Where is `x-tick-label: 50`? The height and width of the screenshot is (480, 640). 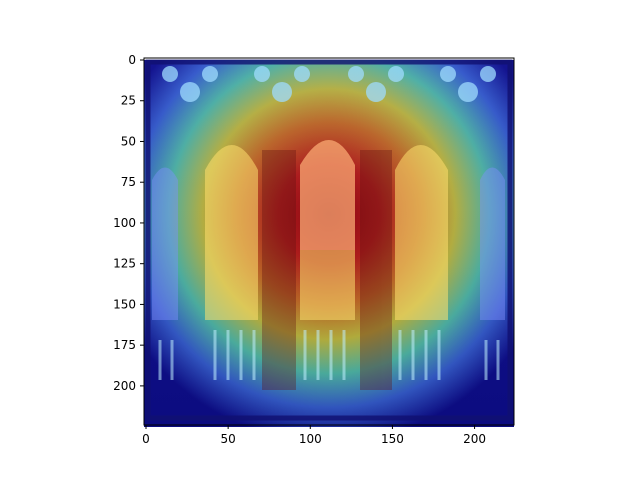
x-tick-label: 50 is located at coordinates (228, 439).